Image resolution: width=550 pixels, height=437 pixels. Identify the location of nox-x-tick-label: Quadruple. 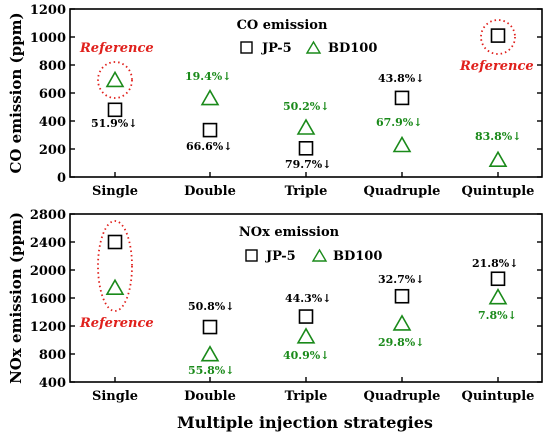
(402, 396).